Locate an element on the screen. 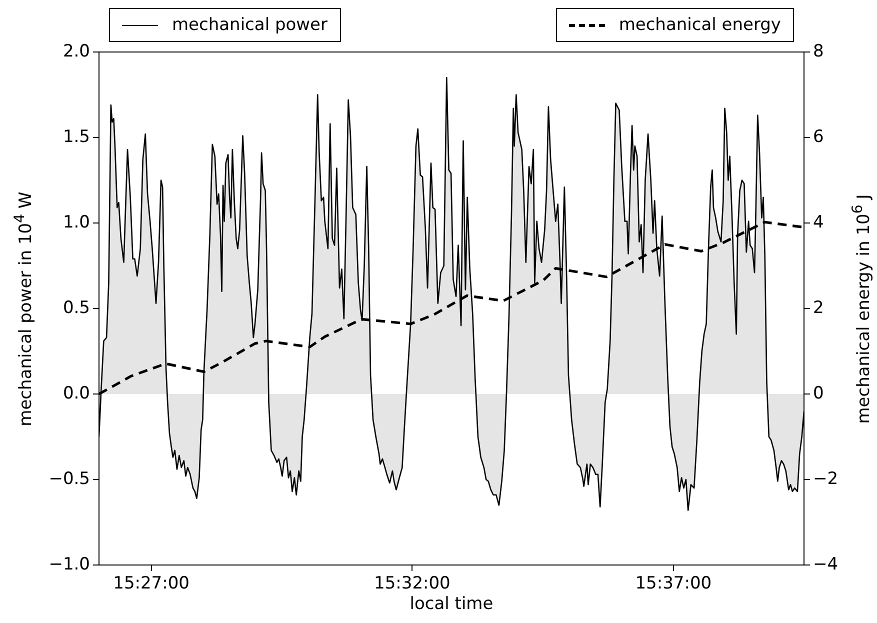  y2-tick-label: 8 is located at coordinates (818, 51).